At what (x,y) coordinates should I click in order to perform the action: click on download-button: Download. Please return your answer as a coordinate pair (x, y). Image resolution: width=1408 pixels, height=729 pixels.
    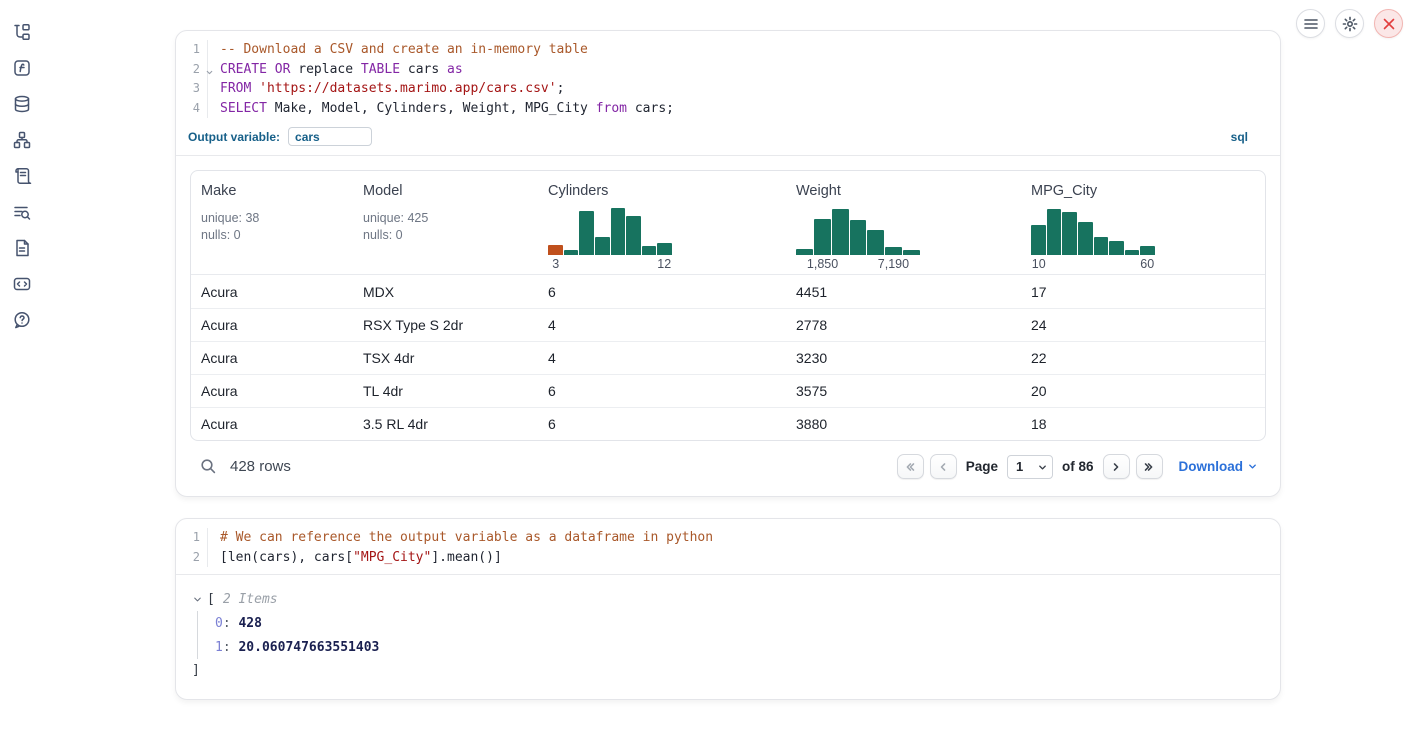
    Looking at the image, I should click on (1219, 466).